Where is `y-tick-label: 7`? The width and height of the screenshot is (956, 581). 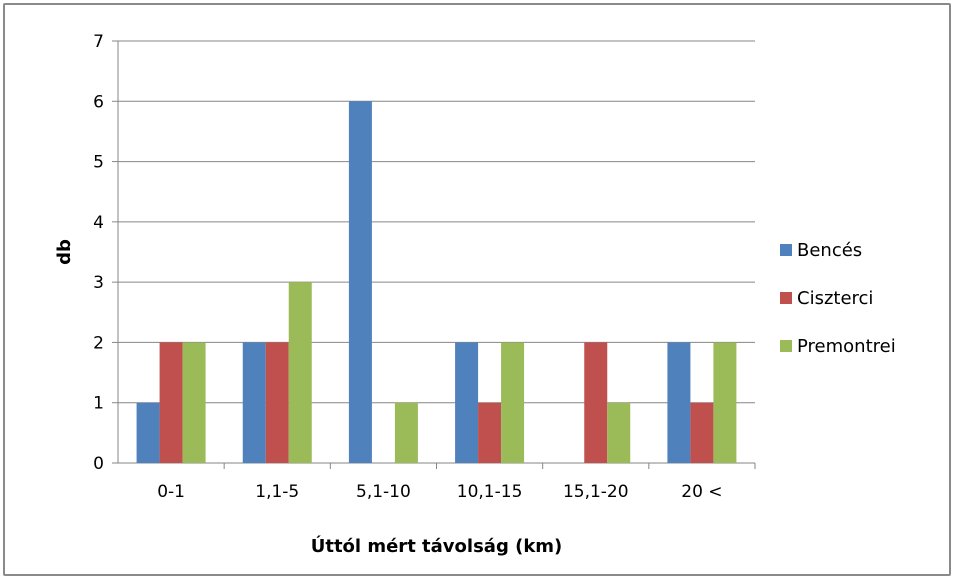
y-tick-label: 7 is located at coordinates (98, 42).